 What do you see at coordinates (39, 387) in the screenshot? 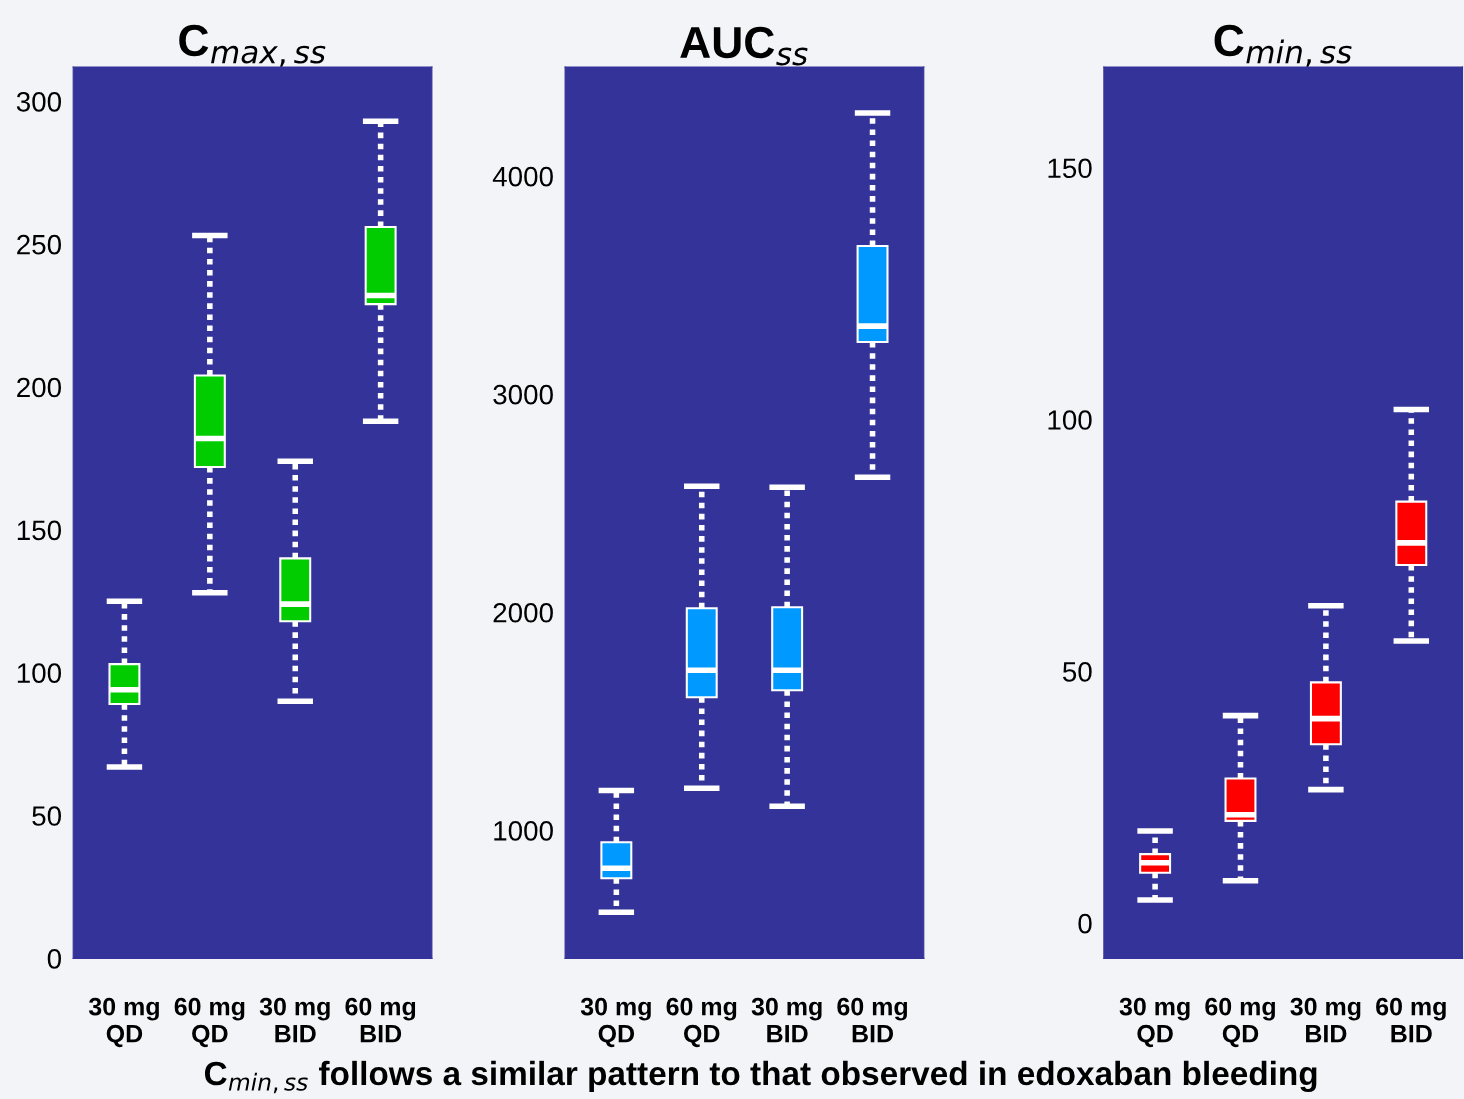
I see `y-tick-label: 200` at bounding box center [39, 387].